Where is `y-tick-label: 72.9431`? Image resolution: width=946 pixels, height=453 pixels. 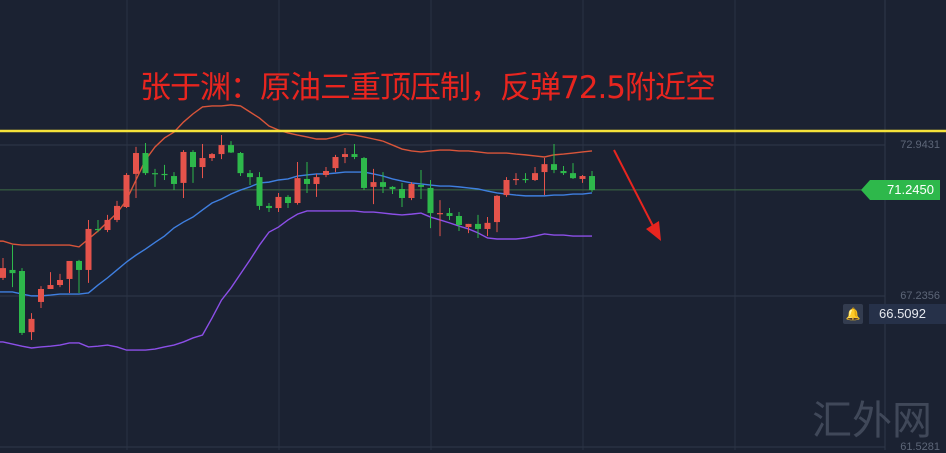
y-tick-label: 72.9431 is located at coordinates (920, 145).